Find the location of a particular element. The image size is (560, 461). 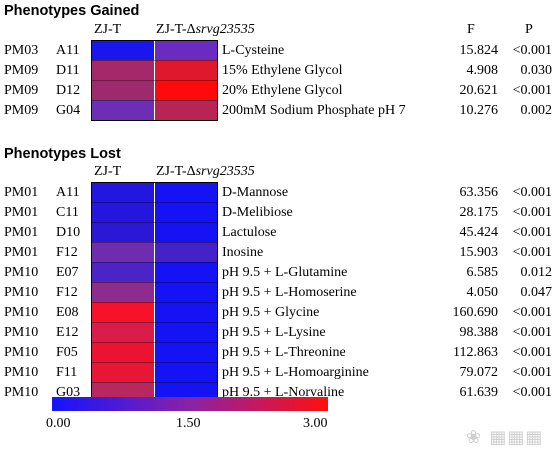

row-description: pH 9.5 + L-Homoarginine is located at coordinates (295, 372).